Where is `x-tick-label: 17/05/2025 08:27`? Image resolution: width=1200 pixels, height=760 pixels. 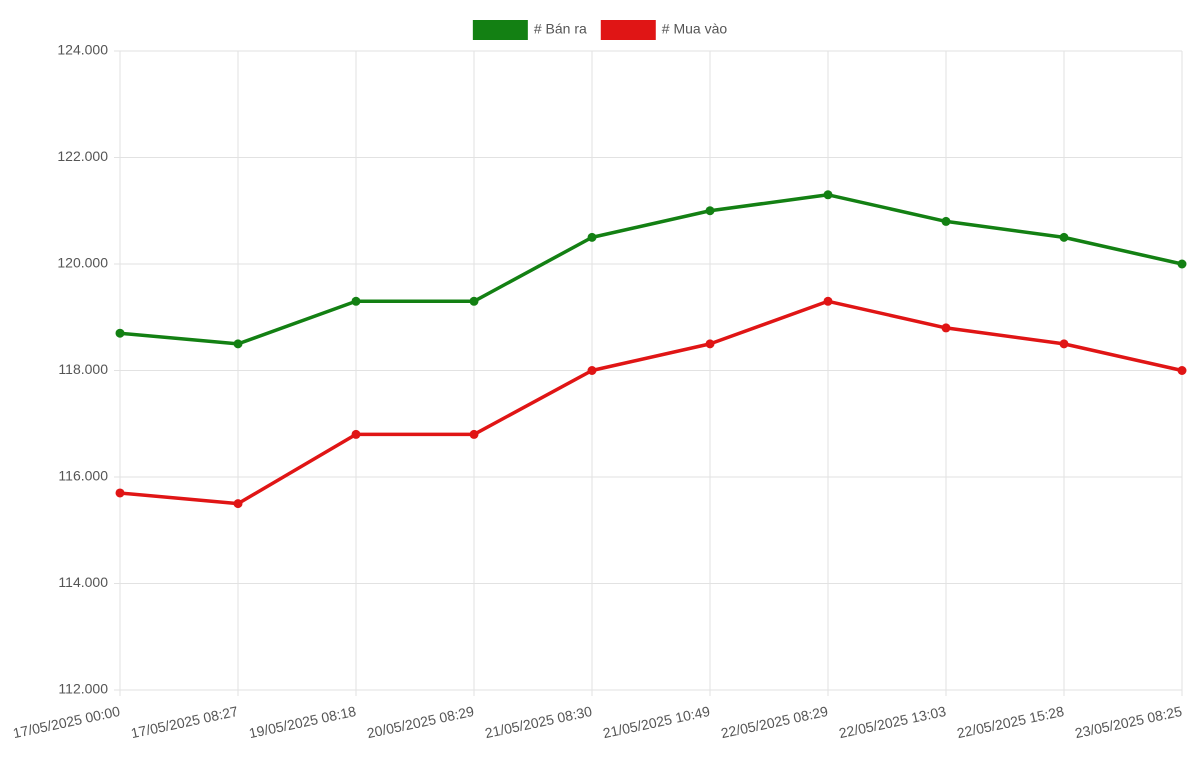 x-tick-label: 17/05/2025 08:27 is located at coordinates (184, 722).